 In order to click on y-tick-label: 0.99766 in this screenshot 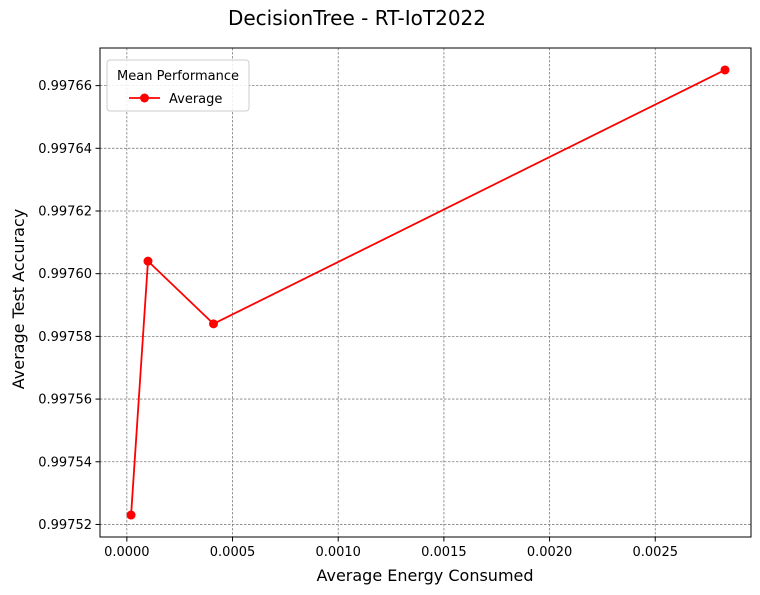, I will do `click(65, 86)`.